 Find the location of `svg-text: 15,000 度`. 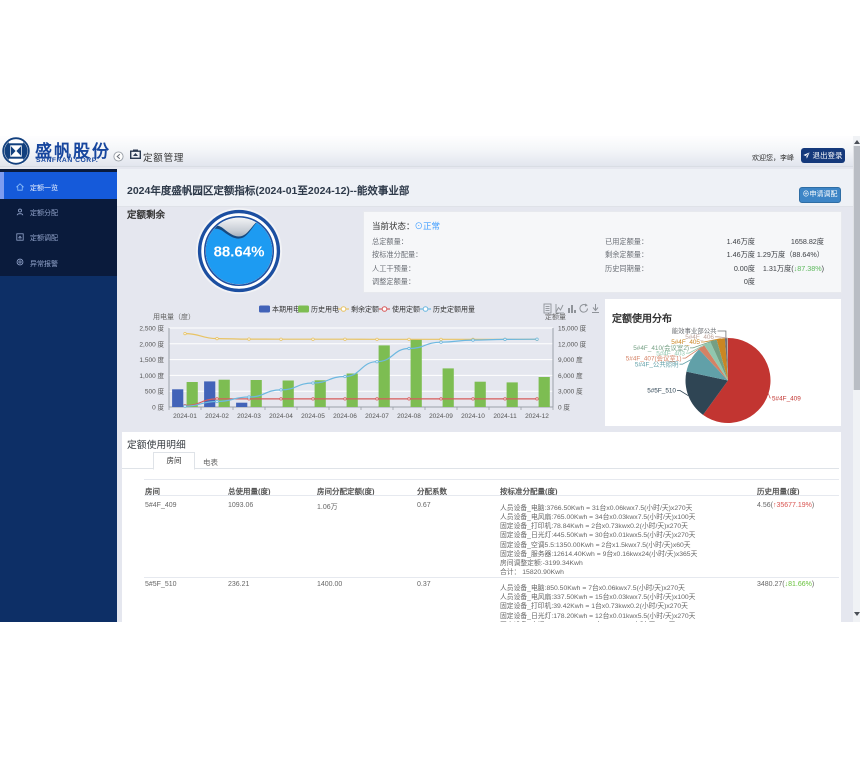

svg-text: 15,000 度 is located at coordinates (572, 328).